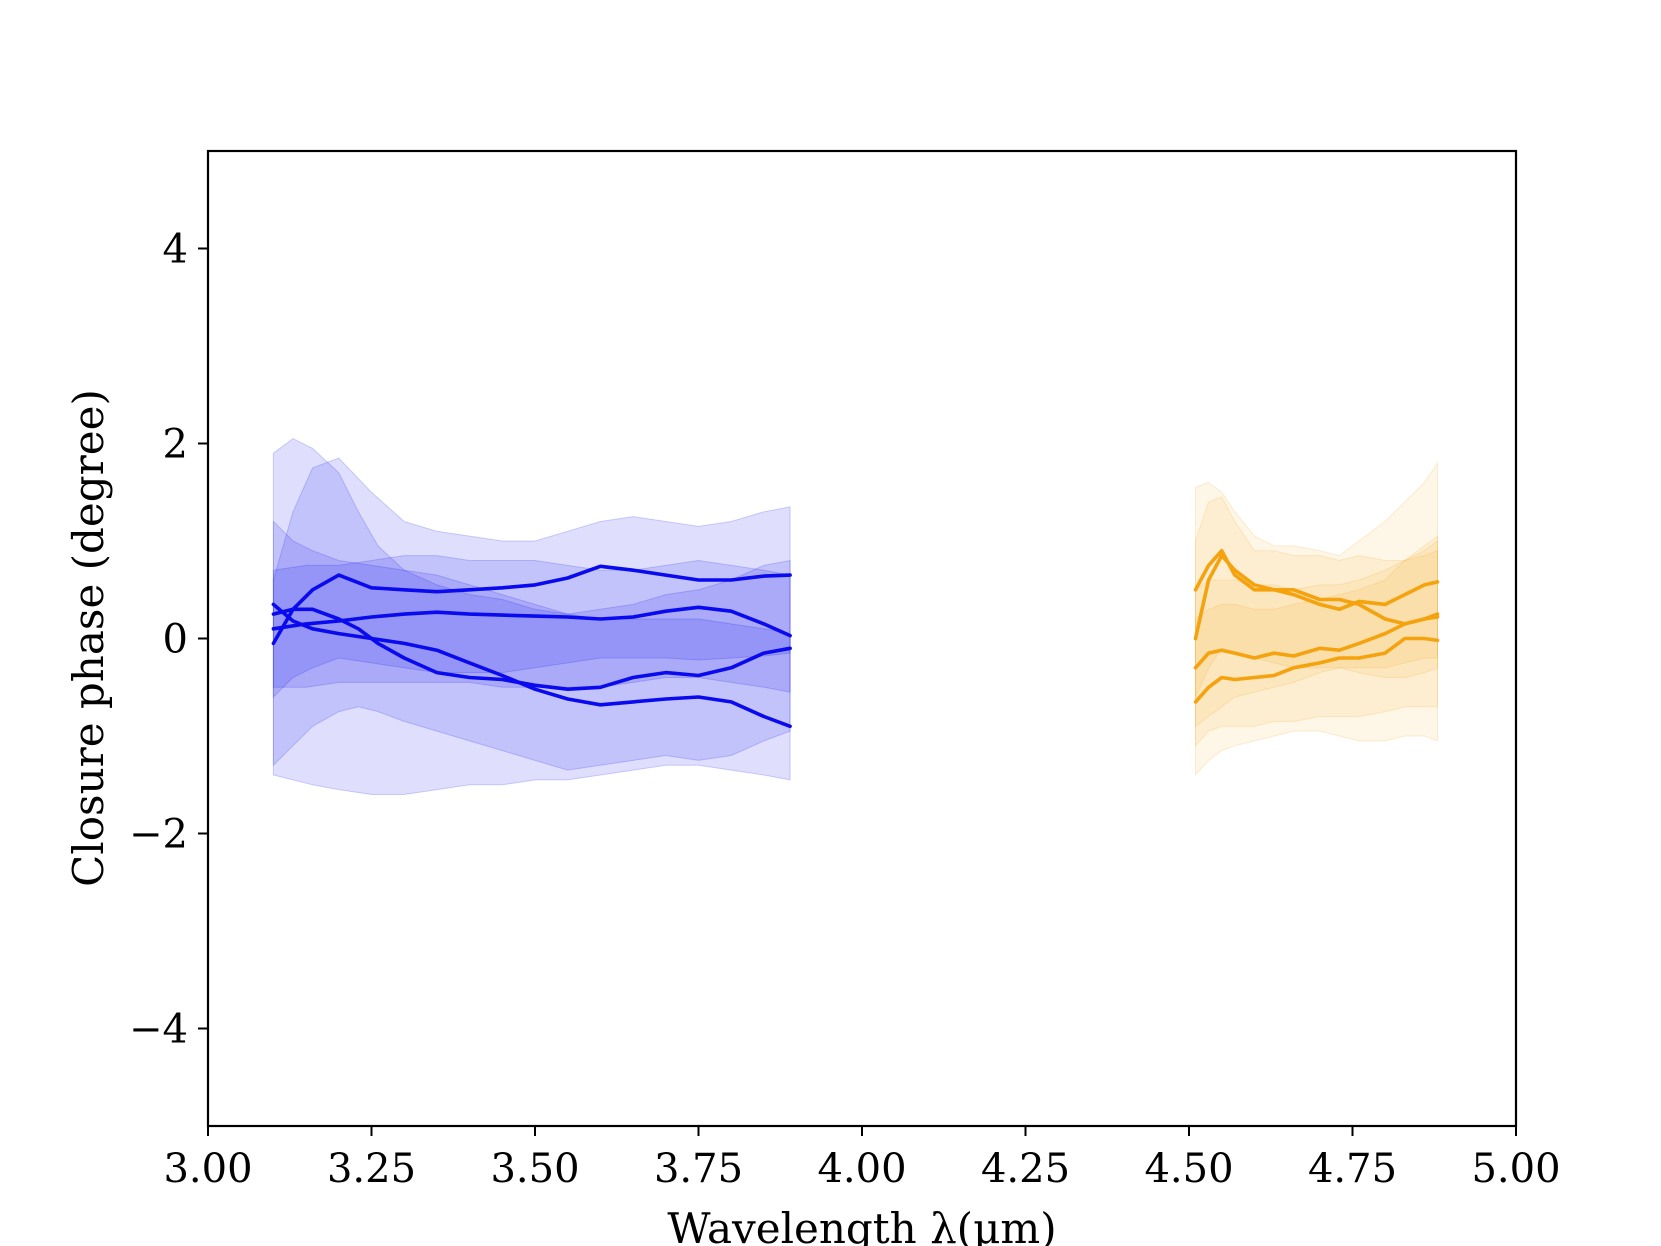 The width and height of the screenshot is (1661, 1246). What do you see at coordinates (175, 250) in the screenshot?
I see `y-tick-label: 4` at bounding box center [175, 250].